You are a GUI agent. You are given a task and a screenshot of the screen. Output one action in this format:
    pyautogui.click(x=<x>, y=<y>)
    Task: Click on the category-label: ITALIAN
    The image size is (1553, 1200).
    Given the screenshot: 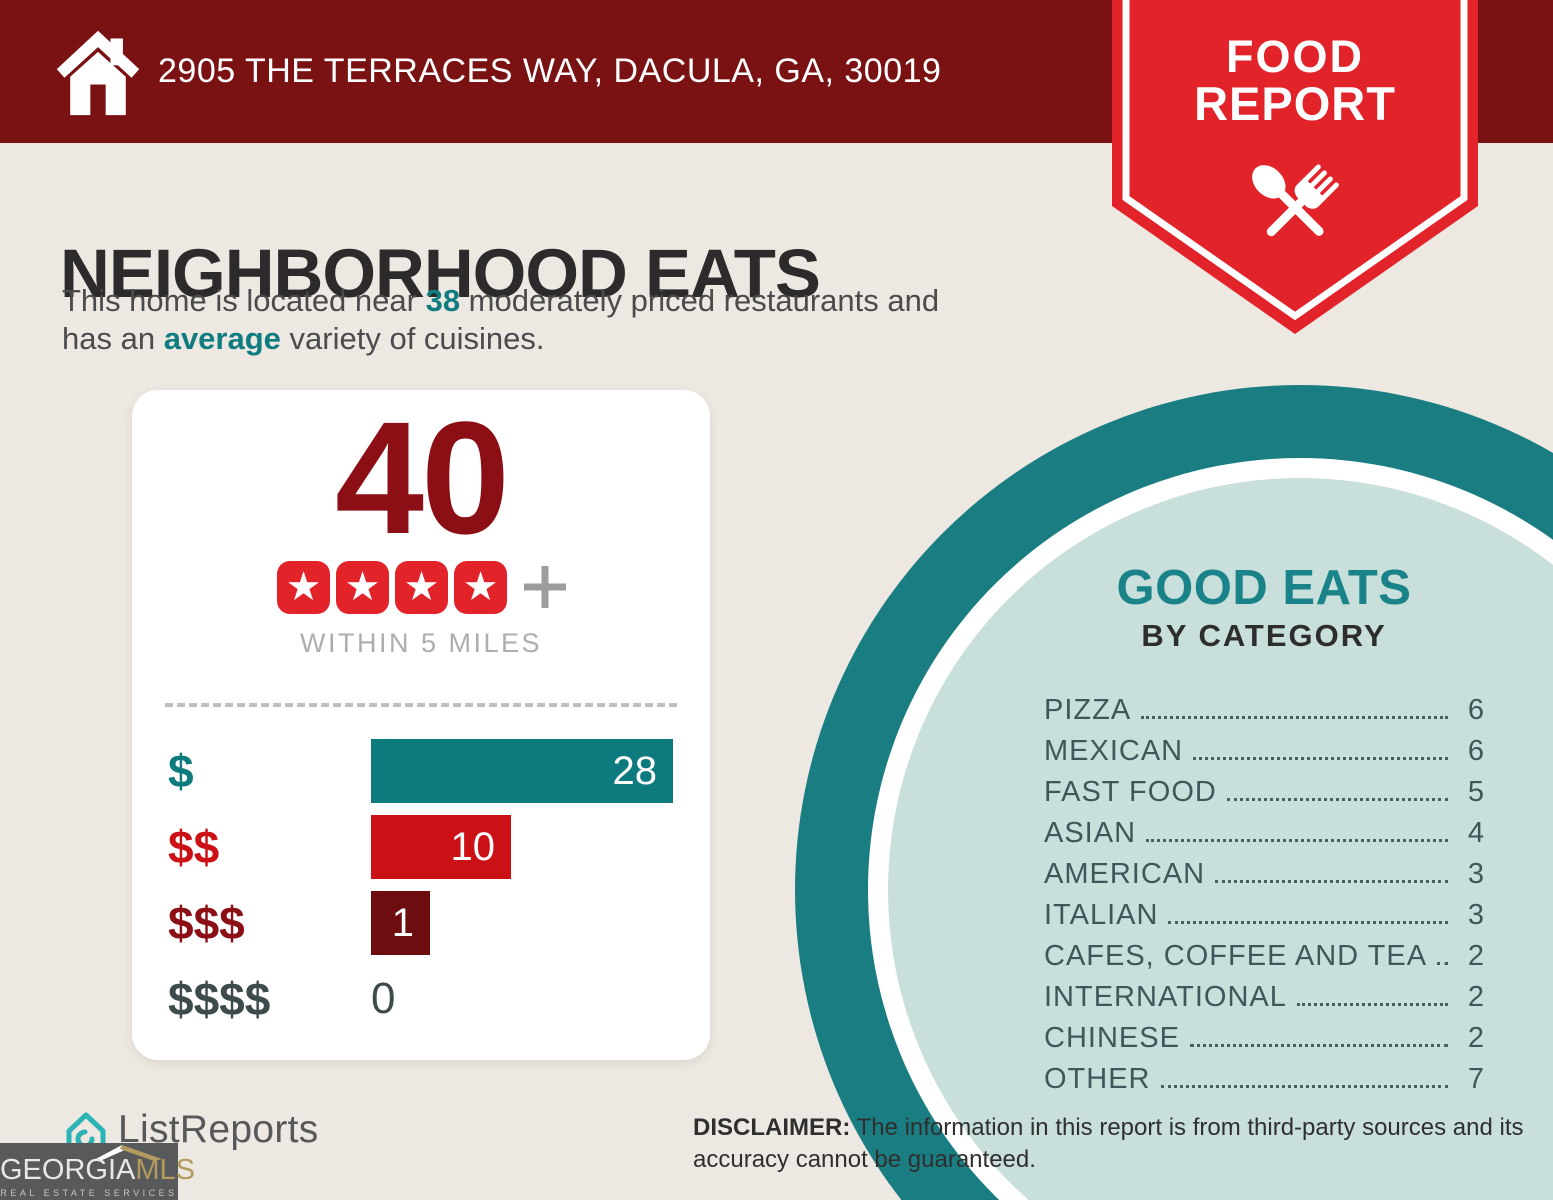 What is the action you would take?
    pyautogui.click(x=1101, y=915)
    